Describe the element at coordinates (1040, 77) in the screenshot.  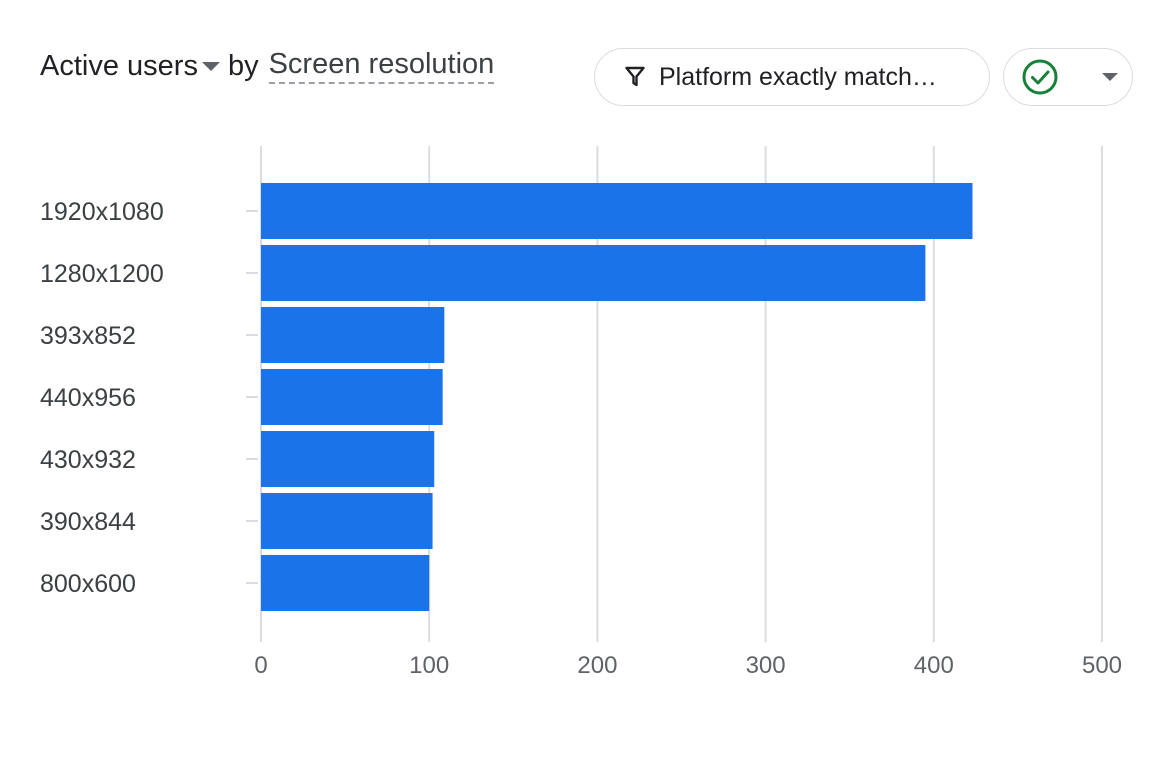
I see `check-circle-icon` at that location.